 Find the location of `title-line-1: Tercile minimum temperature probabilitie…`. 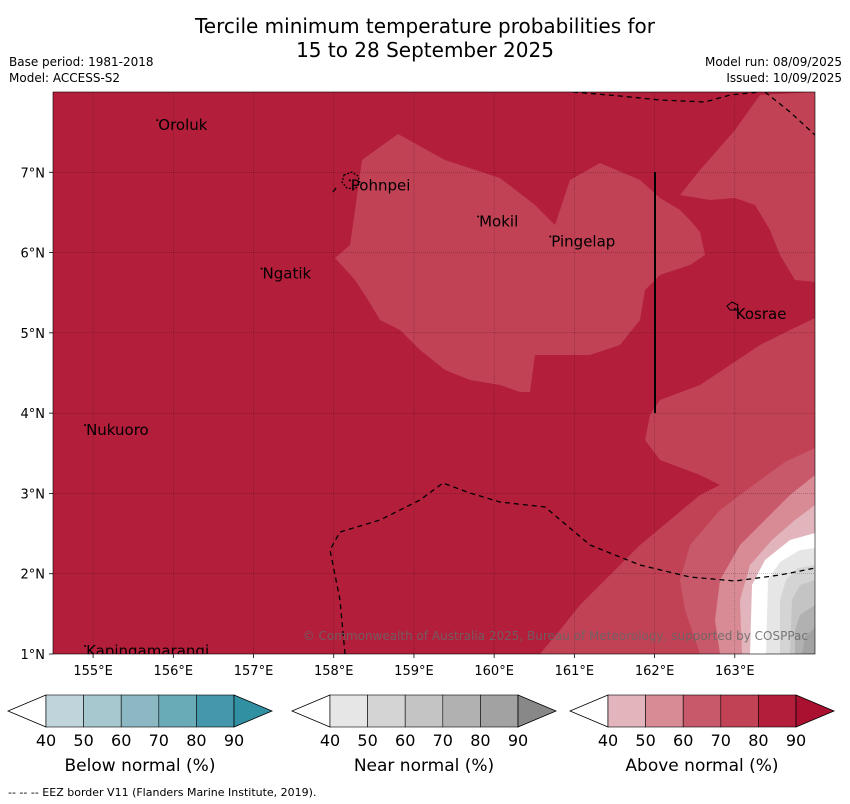

title-line-1: Tercile minimum temperature probabilitie… is located at coordinates (425, 26).